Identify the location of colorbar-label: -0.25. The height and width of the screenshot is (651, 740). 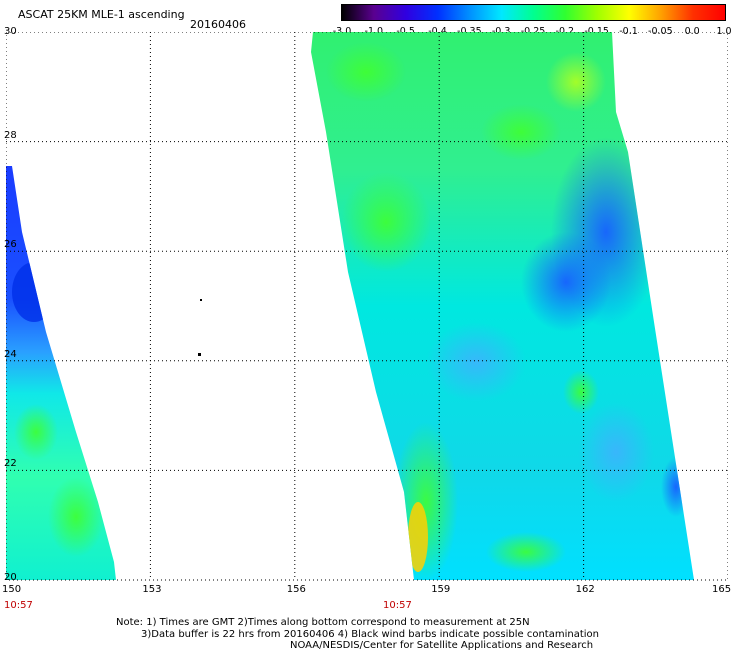
(533, 31).